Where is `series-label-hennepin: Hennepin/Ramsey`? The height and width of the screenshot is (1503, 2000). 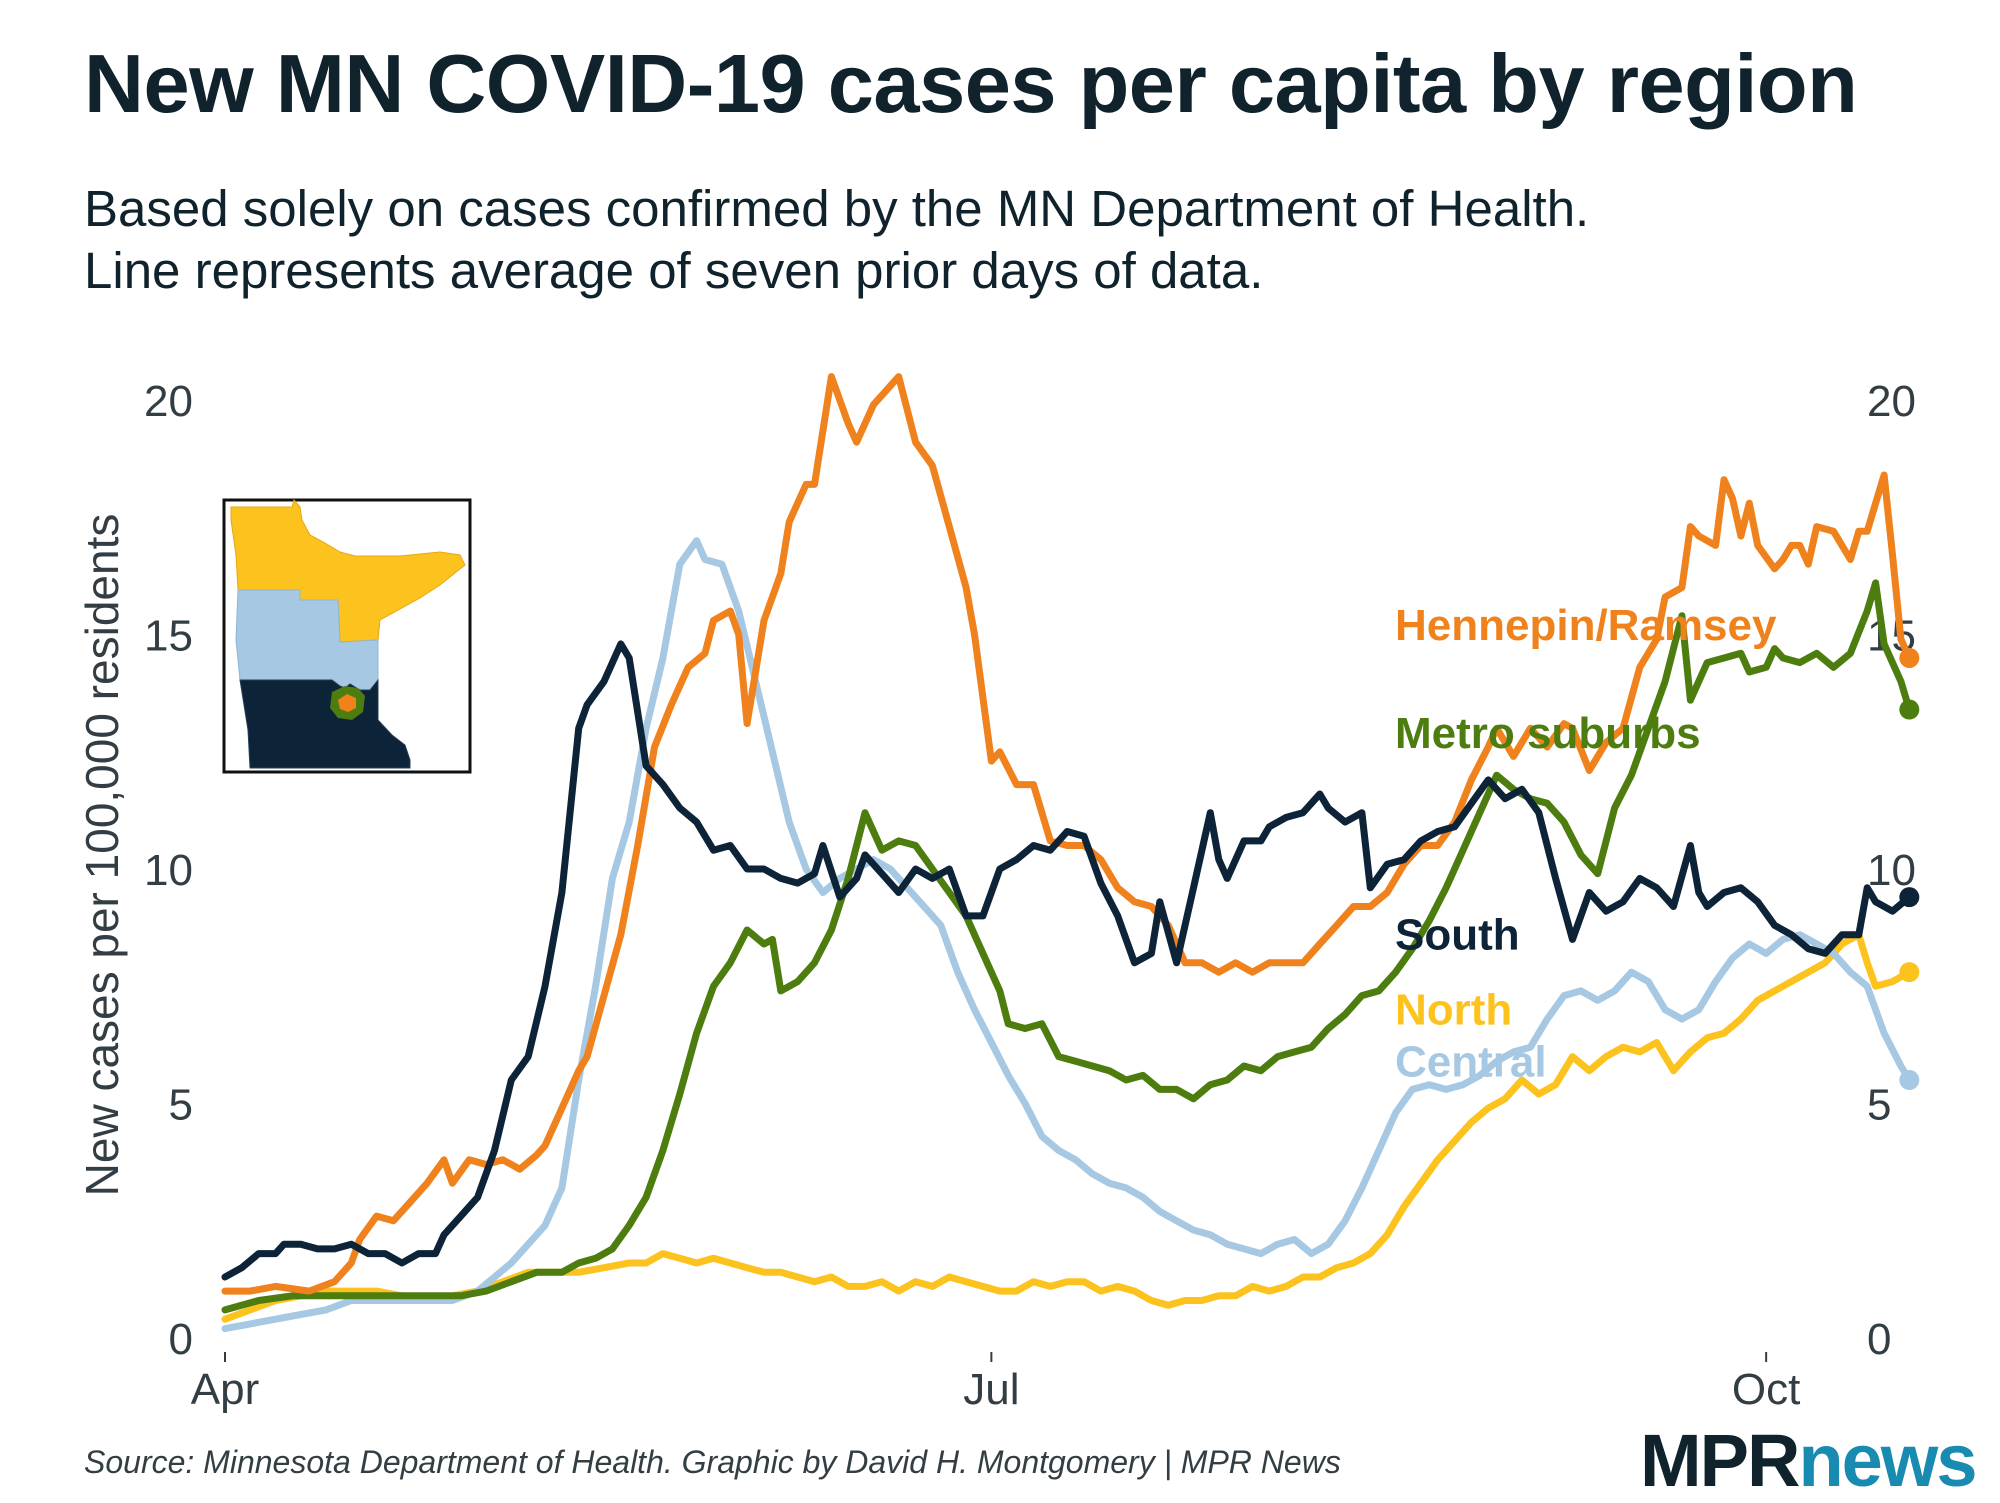 series-label-hennepin: Hennepin/Ramsey is located at coordinates (1586, 625).